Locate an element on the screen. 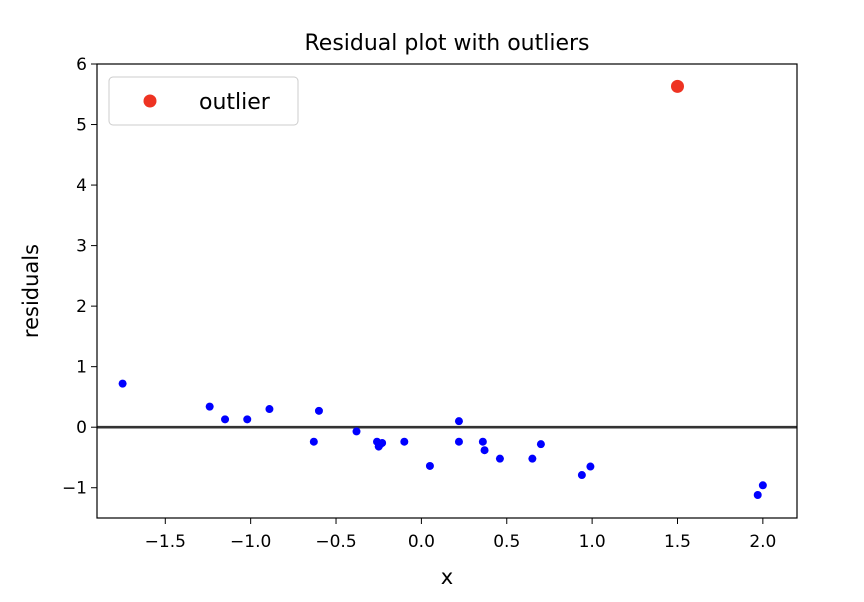 The height and width of the screenshot is (602, 864). y-tick-label: 4 is located at coordinates (81, 186).